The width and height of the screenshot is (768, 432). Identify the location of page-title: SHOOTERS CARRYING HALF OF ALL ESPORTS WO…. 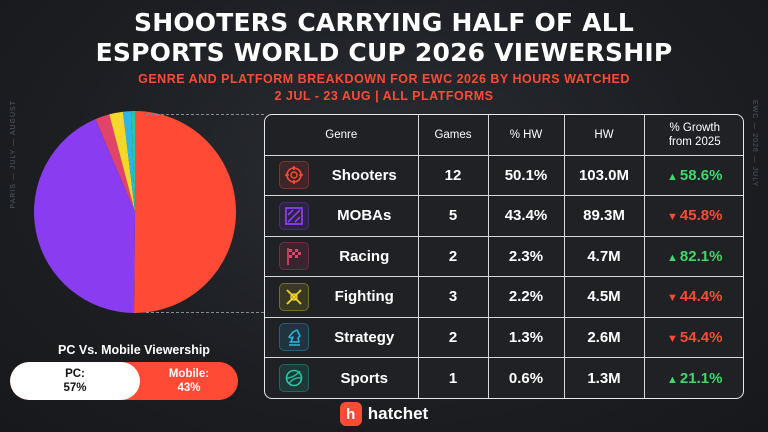
(384, 38).